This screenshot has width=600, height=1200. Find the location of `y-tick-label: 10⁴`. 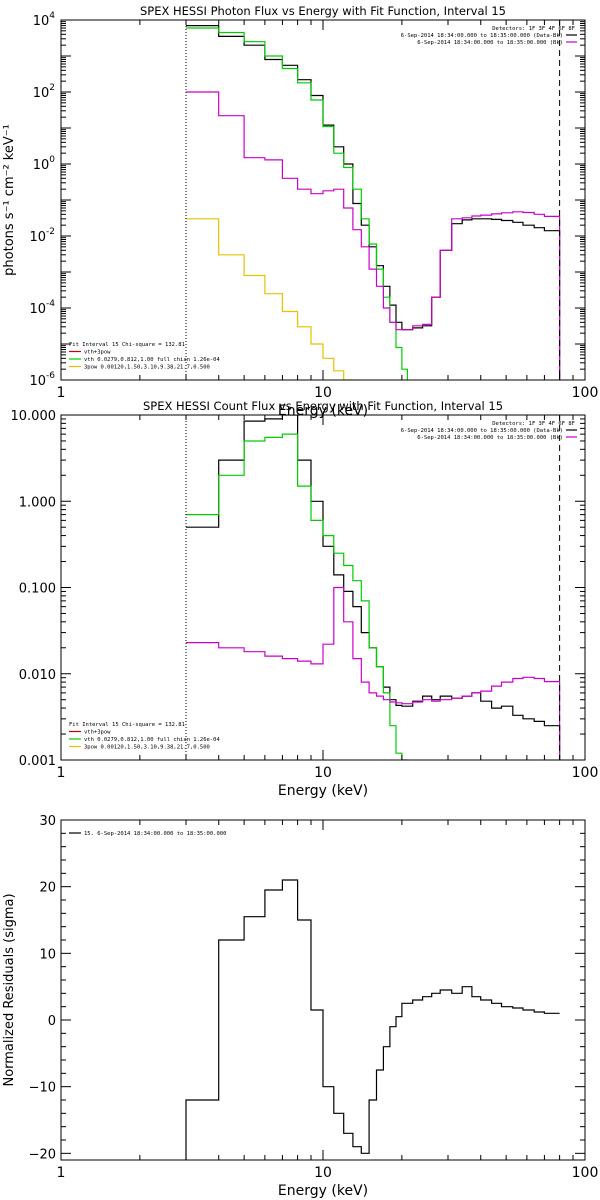

y-tick-label: 10⁴ is located at coordinates (44, 20).